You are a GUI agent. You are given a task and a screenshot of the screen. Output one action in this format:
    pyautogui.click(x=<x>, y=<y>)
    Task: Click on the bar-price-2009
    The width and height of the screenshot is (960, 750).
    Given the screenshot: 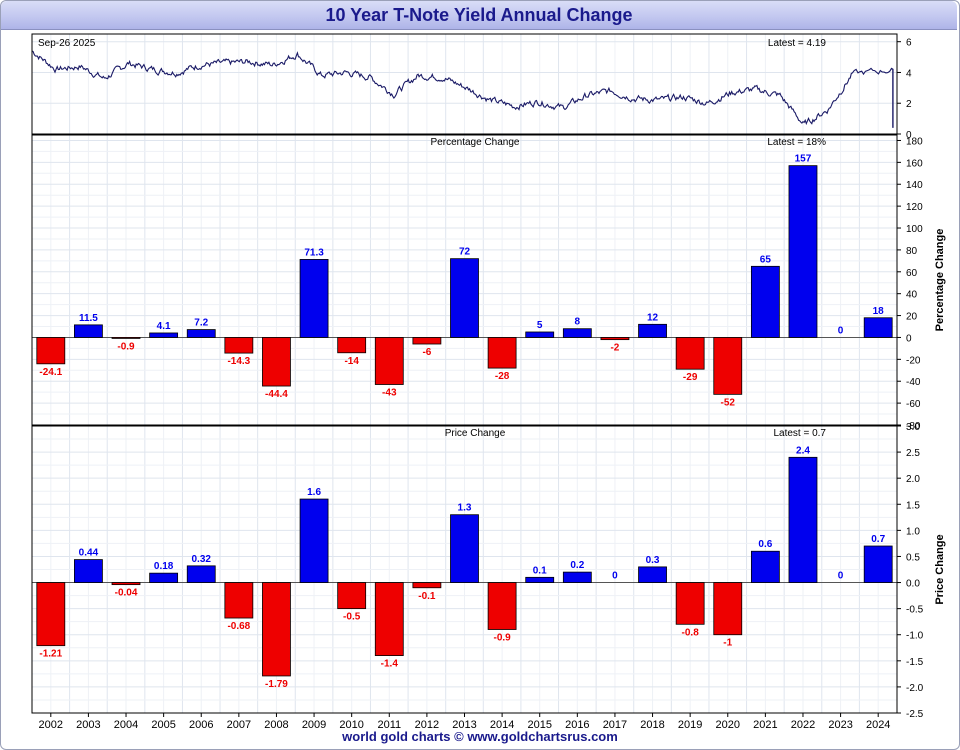 What is the action you would take?
    pyautogui.click(x=314, y=540)
    